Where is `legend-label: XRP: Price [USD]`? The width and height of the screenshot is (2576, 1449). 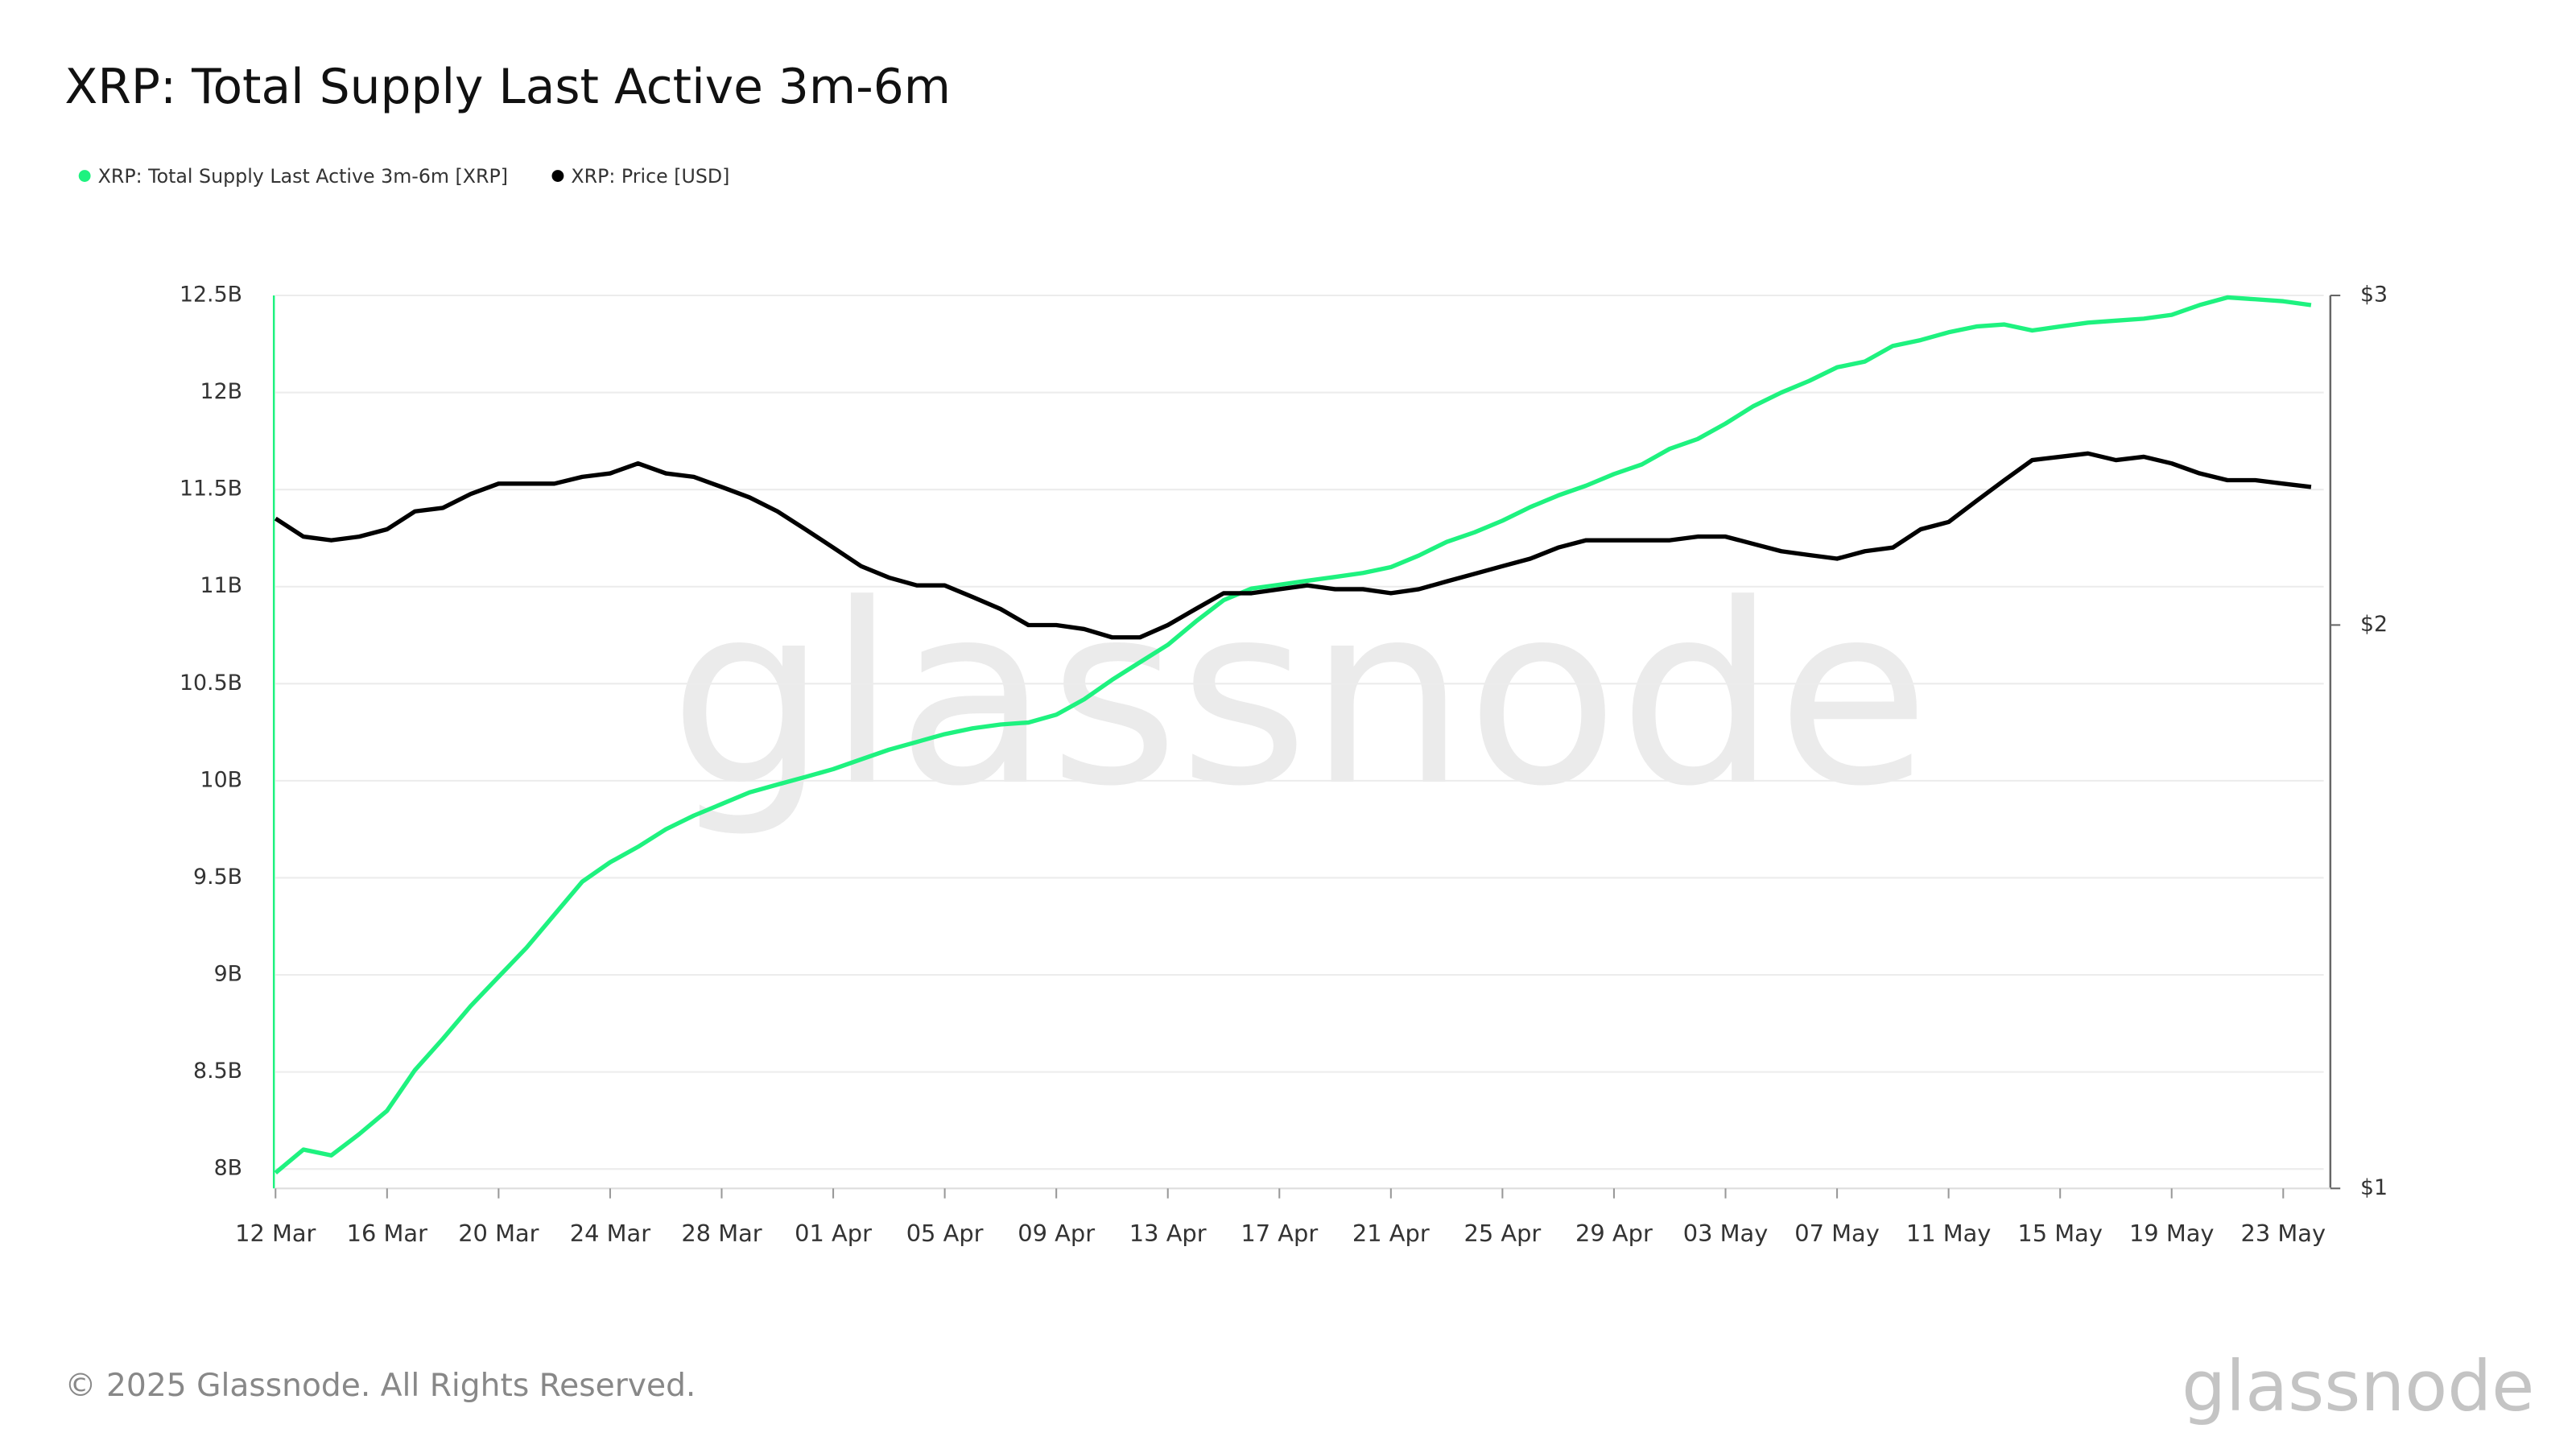 legend-label: XRP: Price [USD] is located at coordinates (650, 176).